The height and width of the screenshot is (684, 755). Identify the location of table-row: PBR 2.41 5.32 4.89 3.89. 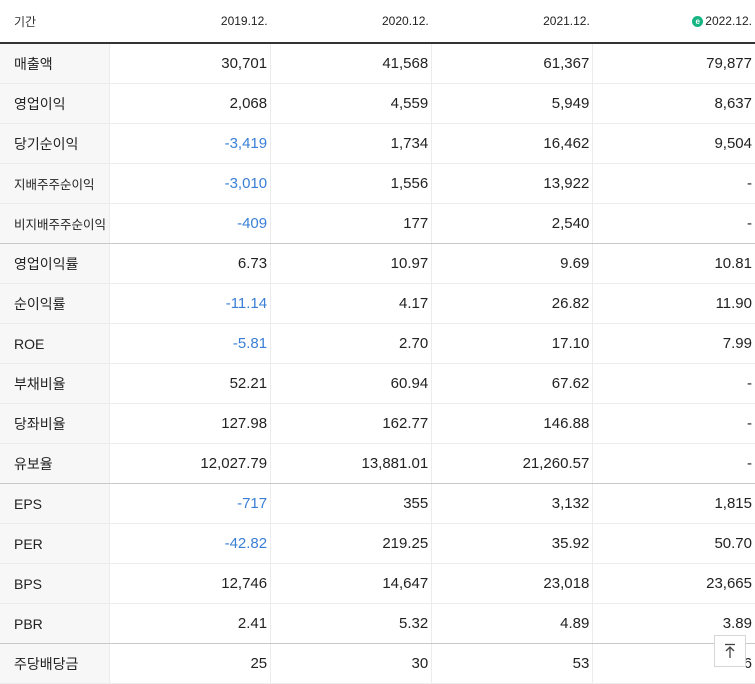
(377, 623).